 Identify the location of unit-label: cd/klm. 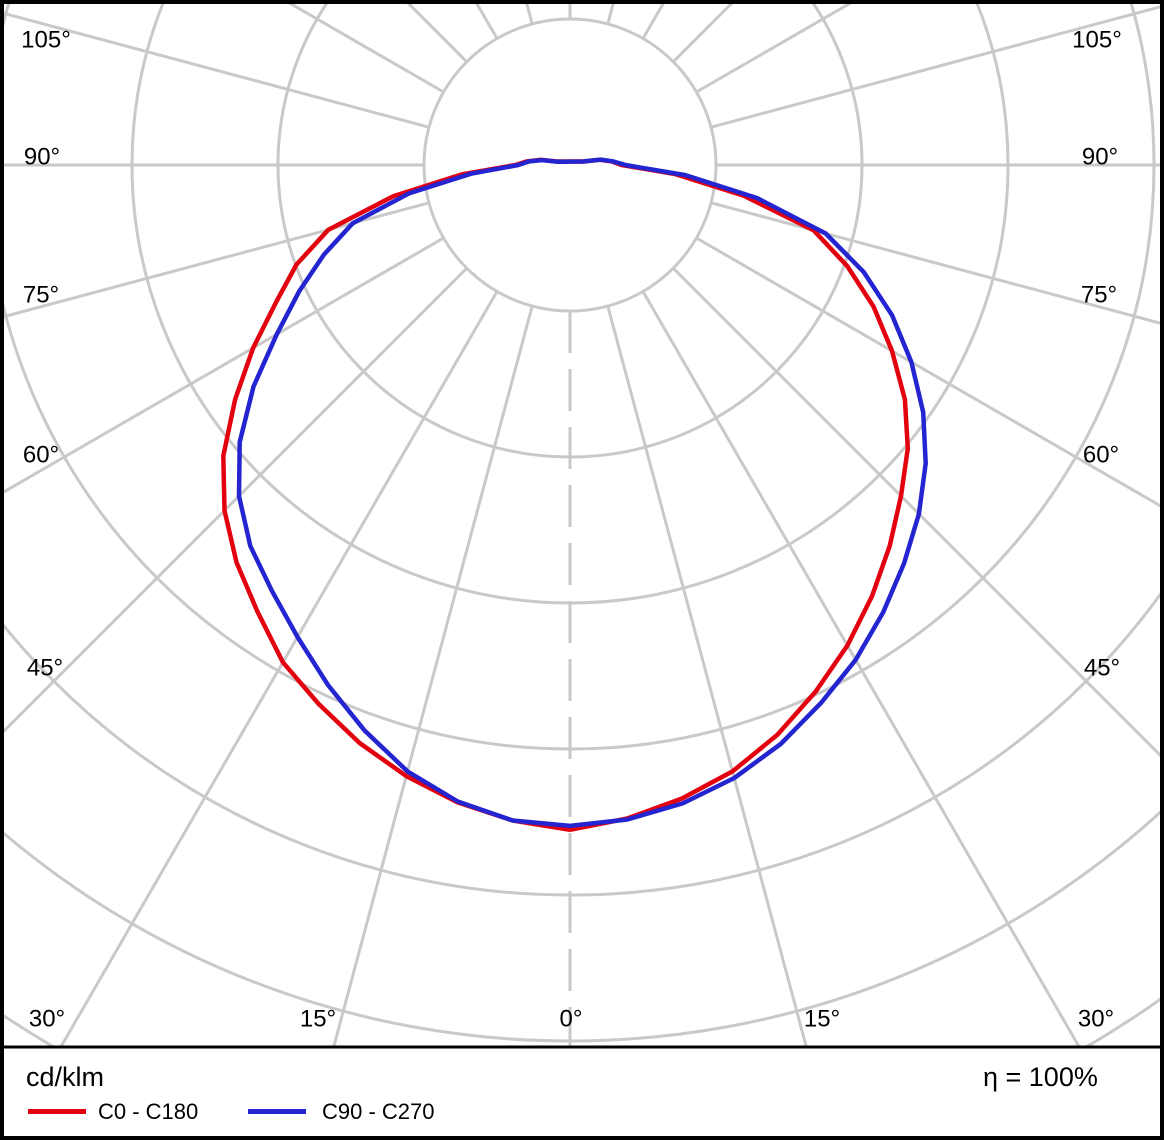
(65, 1077).